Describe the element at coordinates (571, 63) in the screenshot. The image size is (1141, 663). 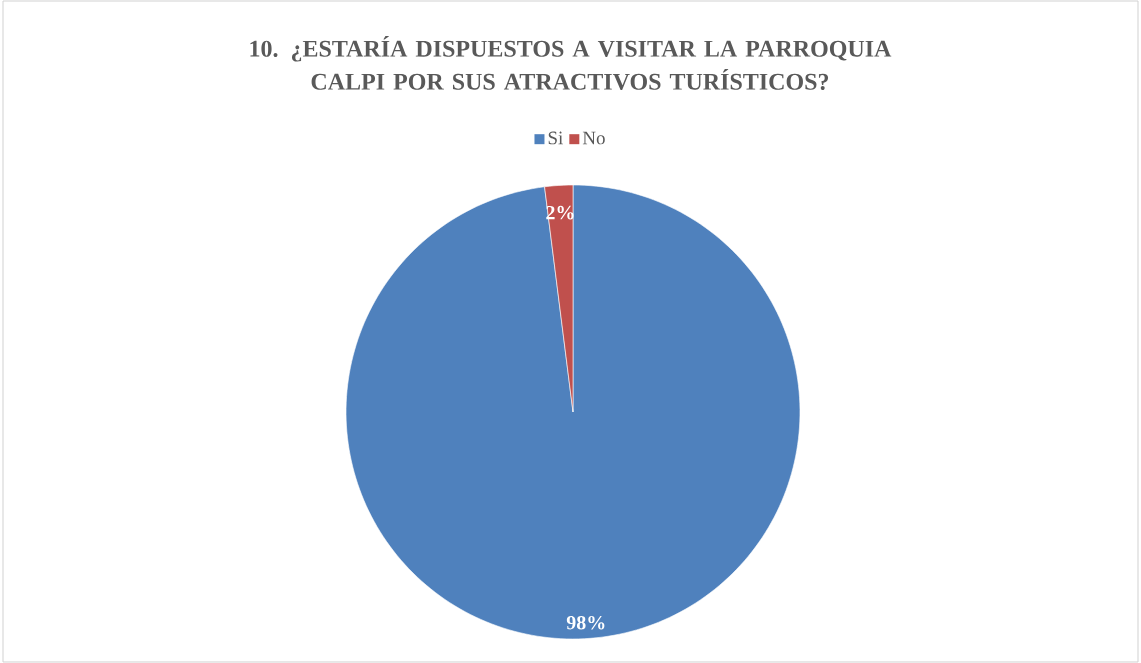
I see `chart-title: 10. ¿ESTARÍA DISPUESTOS A VISITAR LA PARROQUIA CALPI POR SUS ATRACTIVOS TURÍSTICOS?` at that location.